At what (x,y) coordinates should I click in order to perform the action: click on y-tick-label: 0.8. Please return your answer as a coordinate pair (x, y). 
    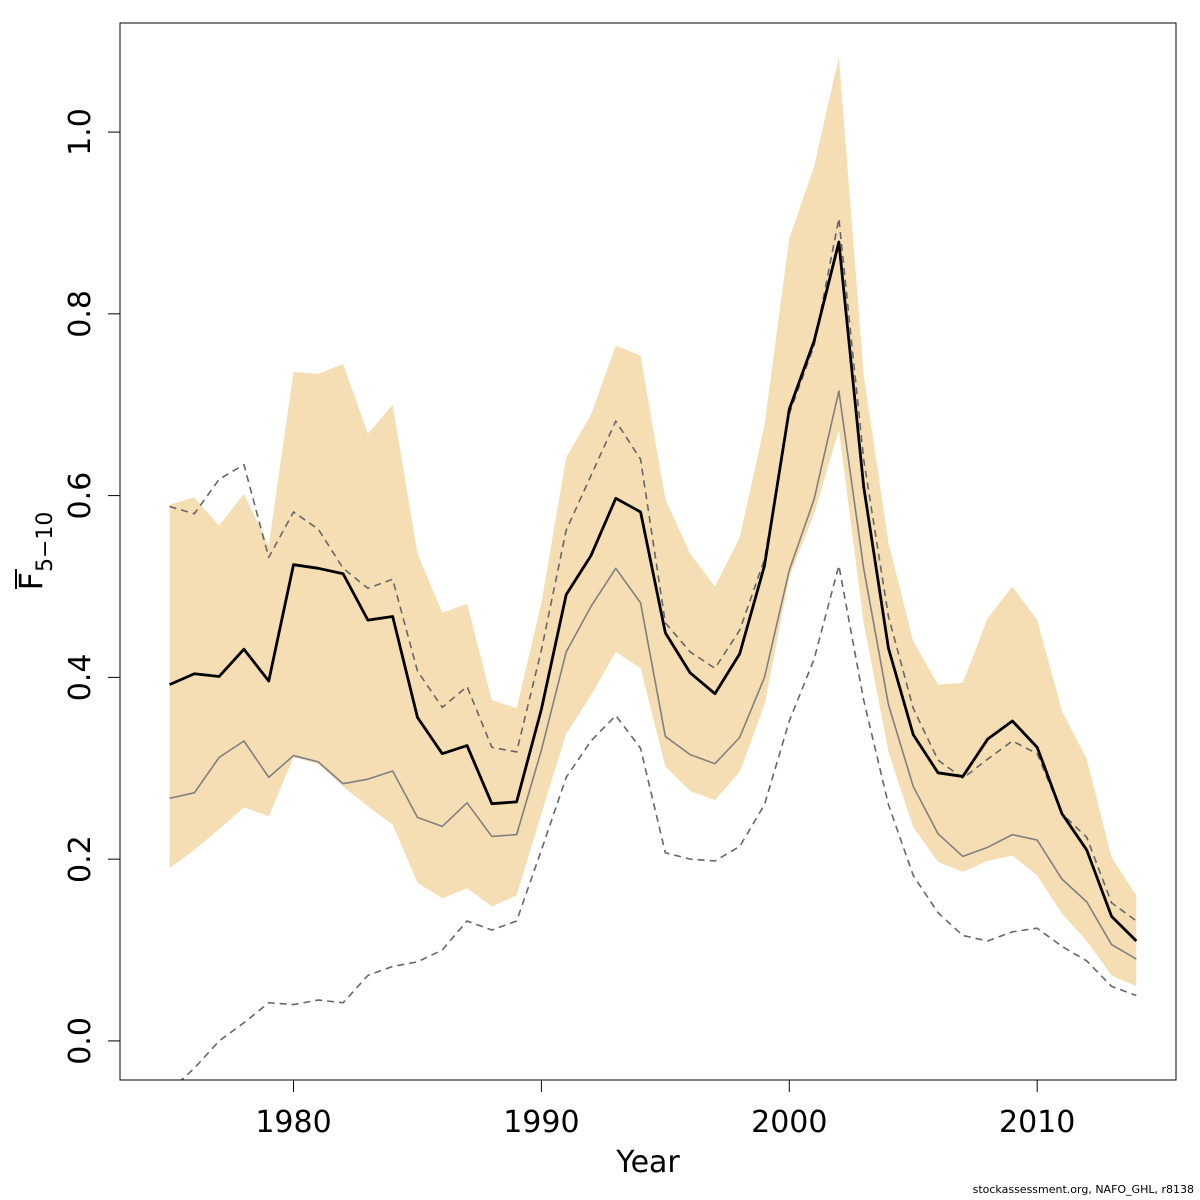
    Looking at the image, I should click on (80, 314).